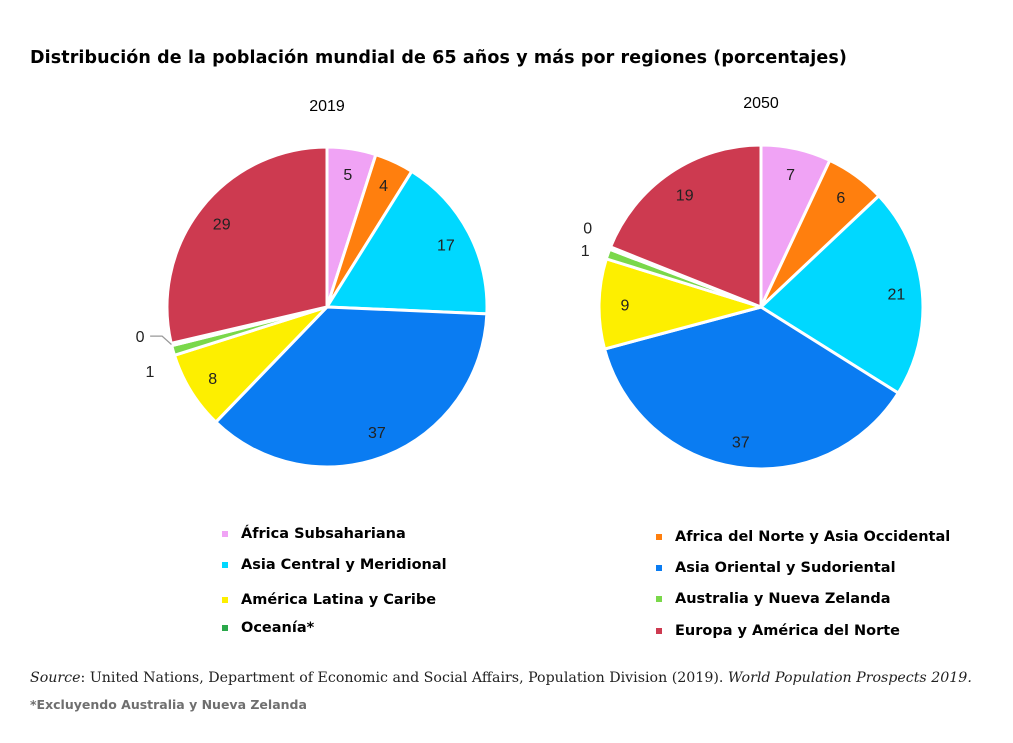 This screenshot has height=743, width=1013. I want to click on leader-line, so click(161, 340).